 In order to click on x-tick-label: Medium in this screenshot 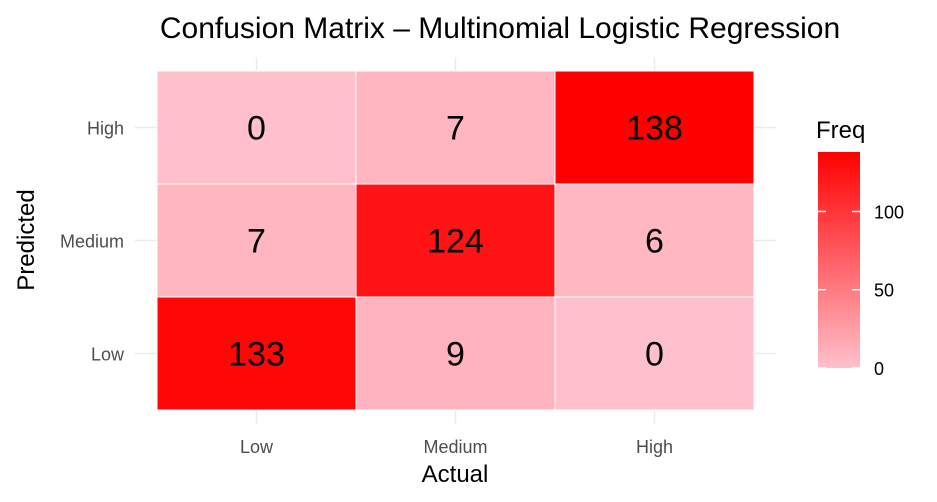, I will do `click(455, 447)`.